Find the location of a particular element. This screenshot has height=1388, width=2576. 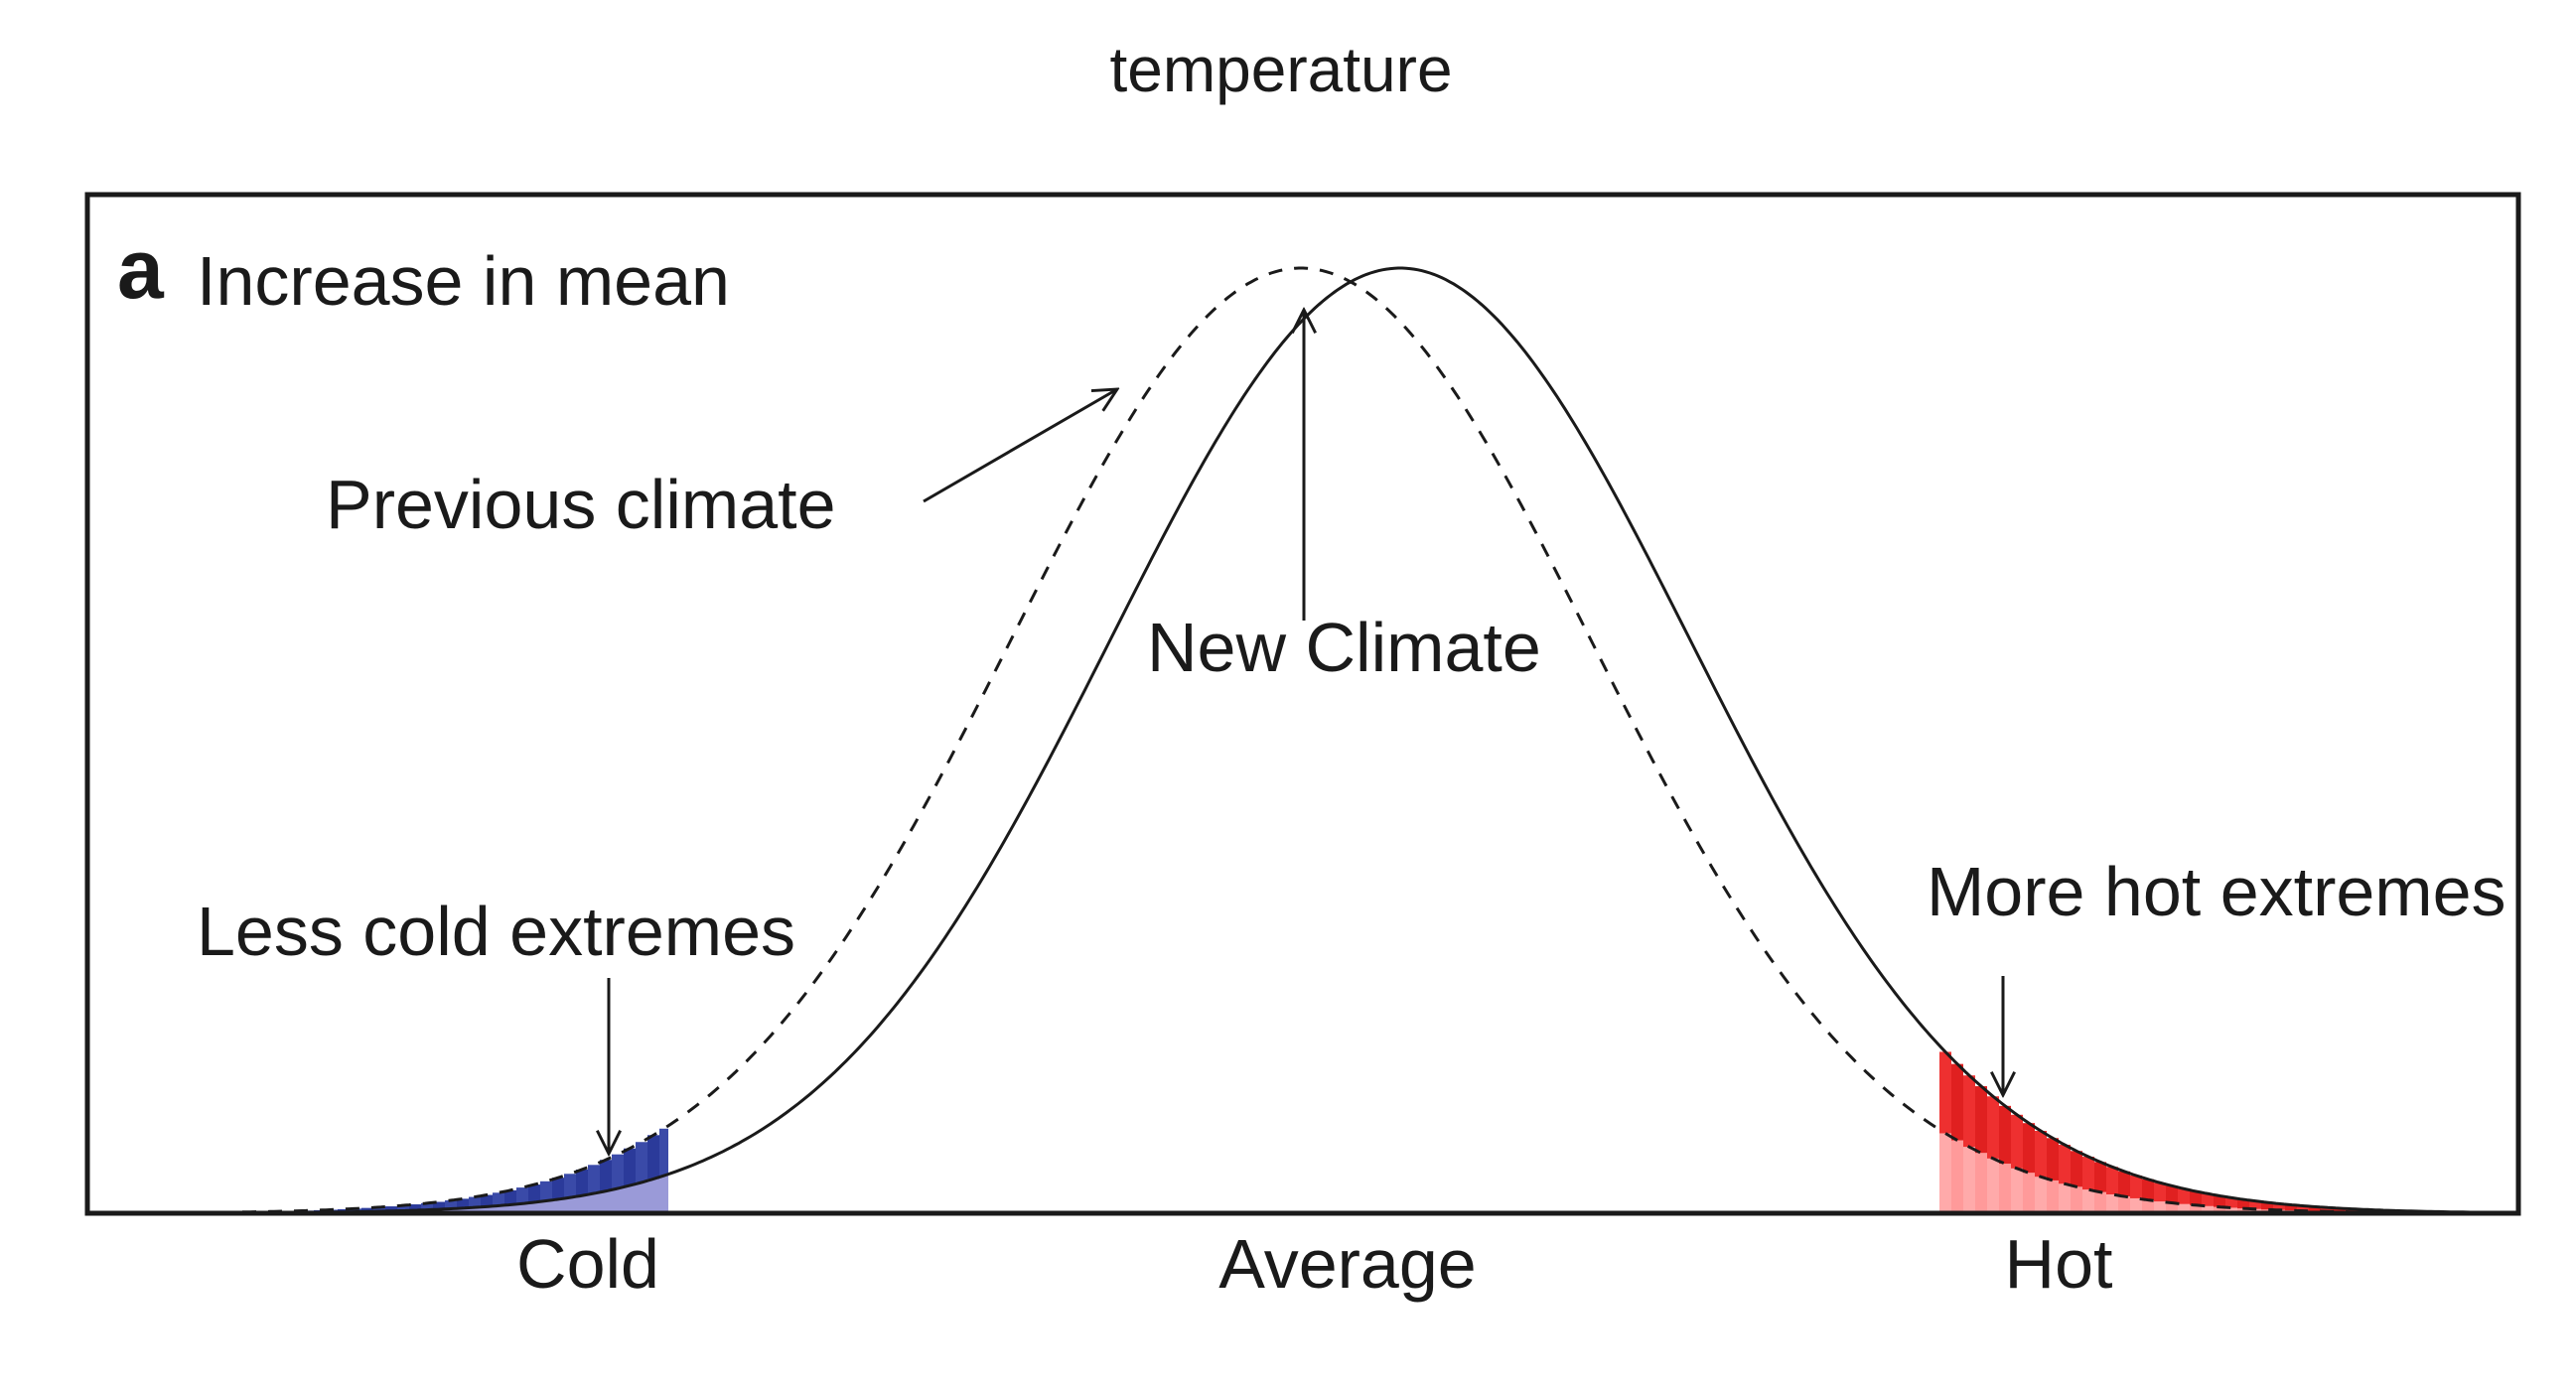

cold-extremes-label: Less cold extremes is located at coordinates (496, 931).